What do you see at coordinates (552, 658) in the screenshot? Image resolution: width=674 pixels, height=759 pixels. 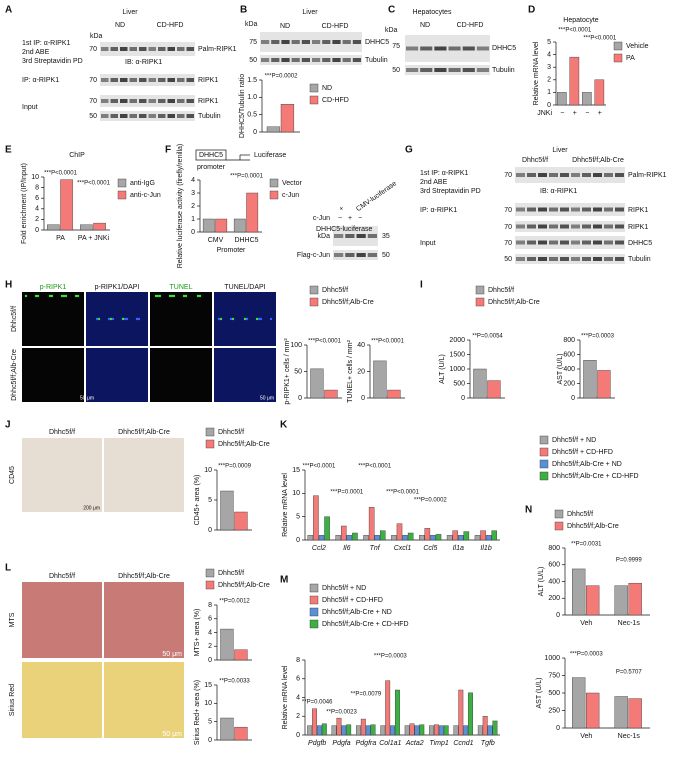 I see `y-tick-label: 1000` at bounding box center [552, 658].